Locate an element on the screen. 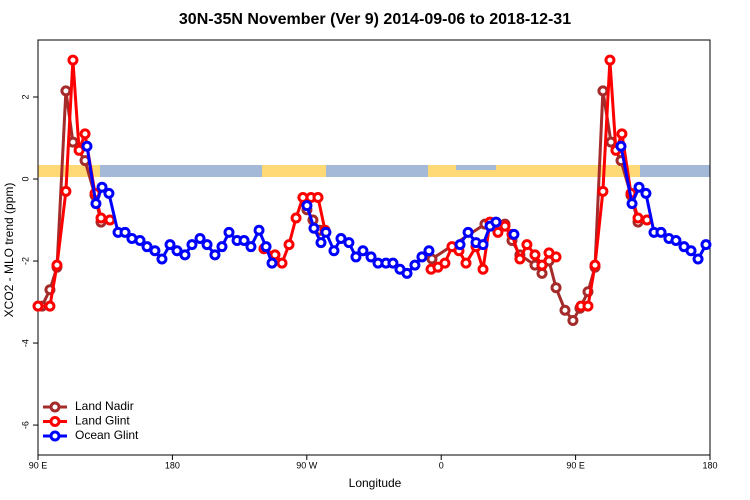 The image size is (750, 500). y-tick-label: 0 is located at coordinates (25, 179).